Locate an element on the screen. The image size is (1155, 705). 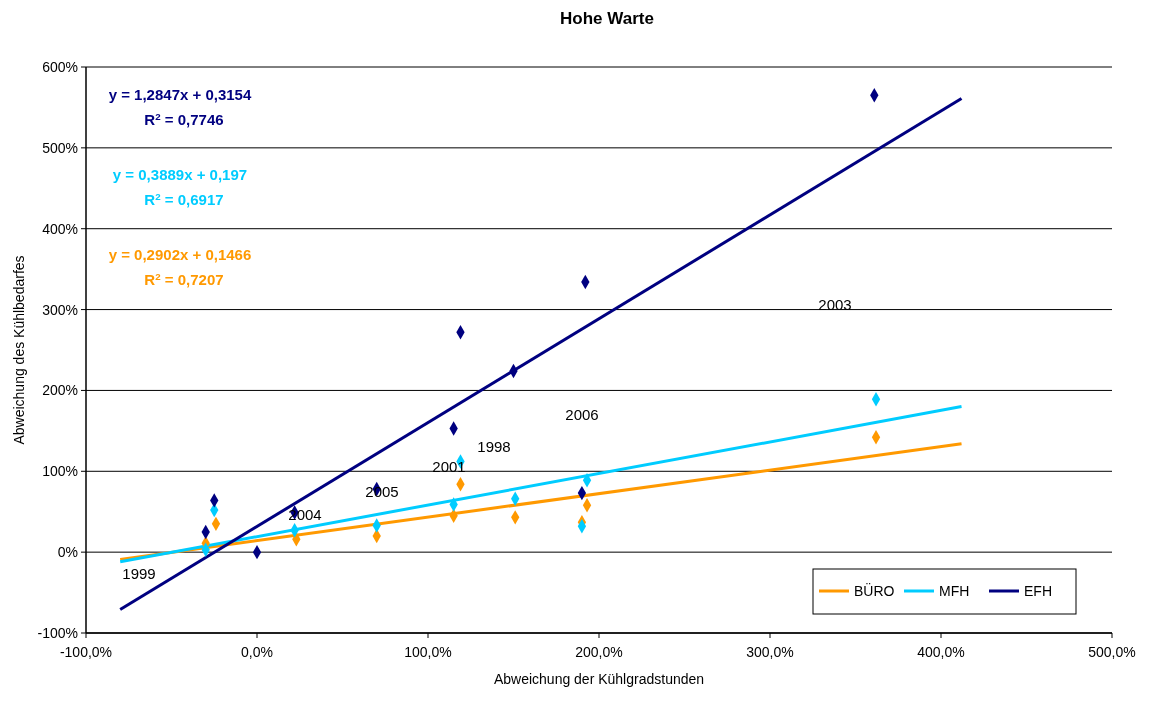
x-tick-label: 400,0% is located at coordinates (941, 652).